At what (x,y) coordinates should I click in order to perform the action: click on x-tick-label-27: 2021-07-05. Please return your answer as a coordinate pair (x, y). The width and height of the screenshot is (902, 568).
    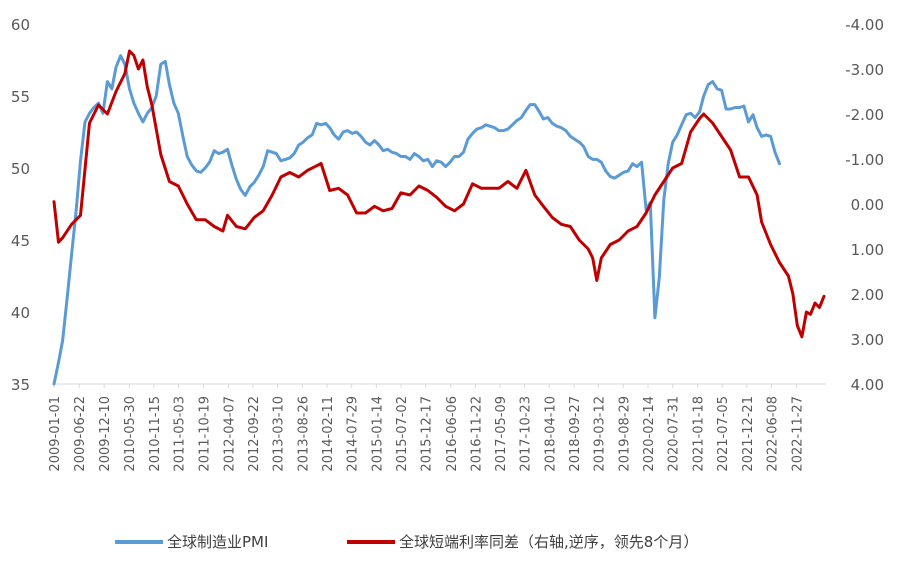
    Looking at the image, I should click on (723, 434).